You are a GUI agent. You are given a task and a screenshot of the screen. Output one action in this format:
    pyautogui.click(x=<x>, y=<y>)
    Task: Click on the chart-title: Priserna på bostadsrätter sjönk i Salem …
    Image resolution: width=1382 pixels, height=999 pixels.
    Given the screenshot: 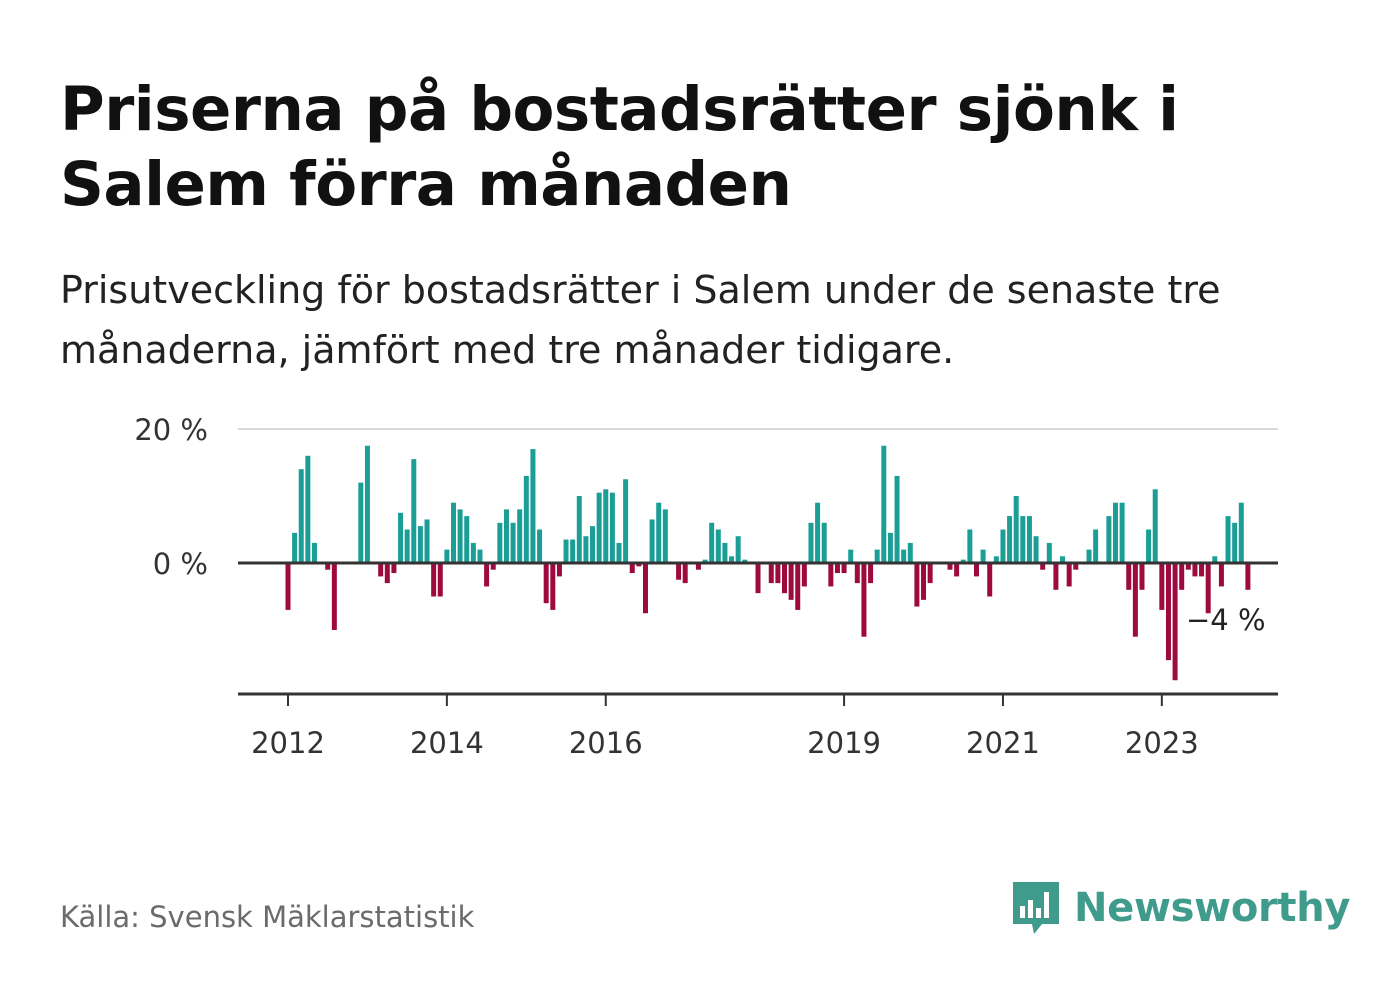 What is the action you would take?
    pyautogui.click(x=619, y=147)
    